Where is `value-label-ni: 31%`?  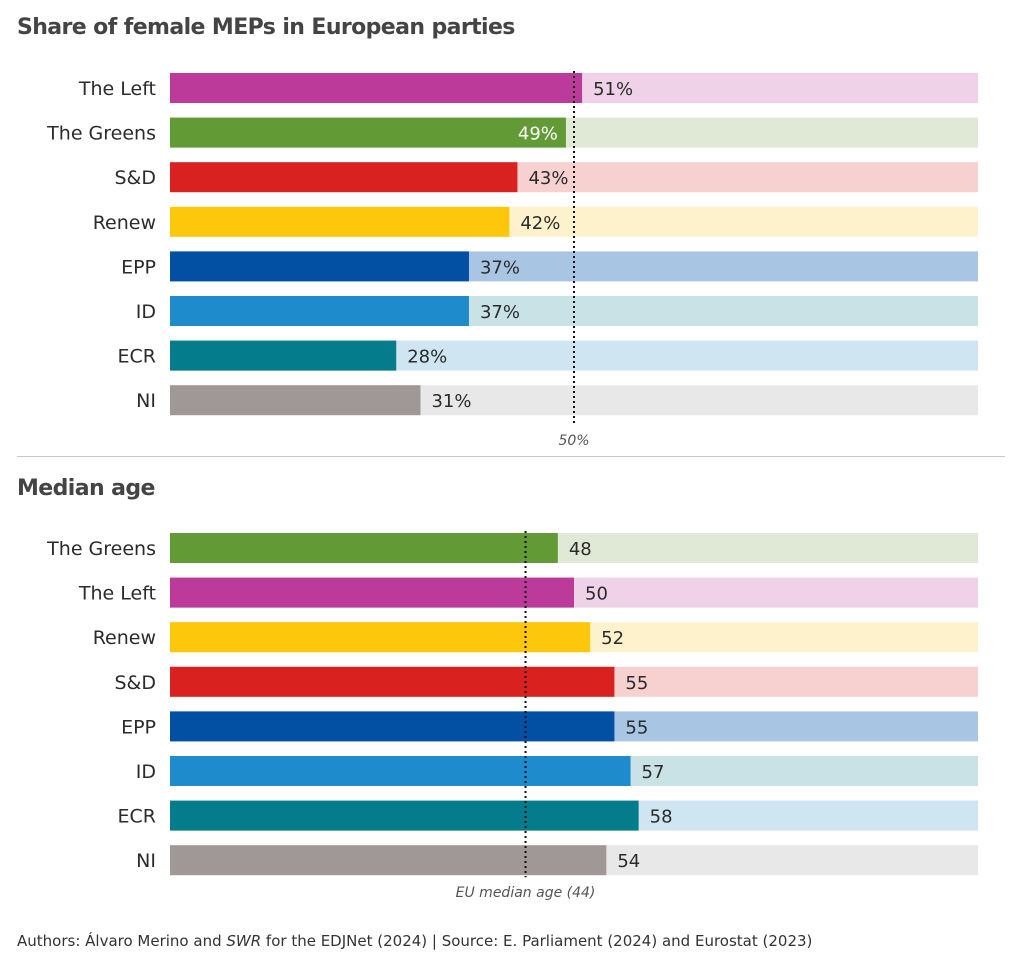 value-label-ni: 31% is located at coordinates (451, 401).